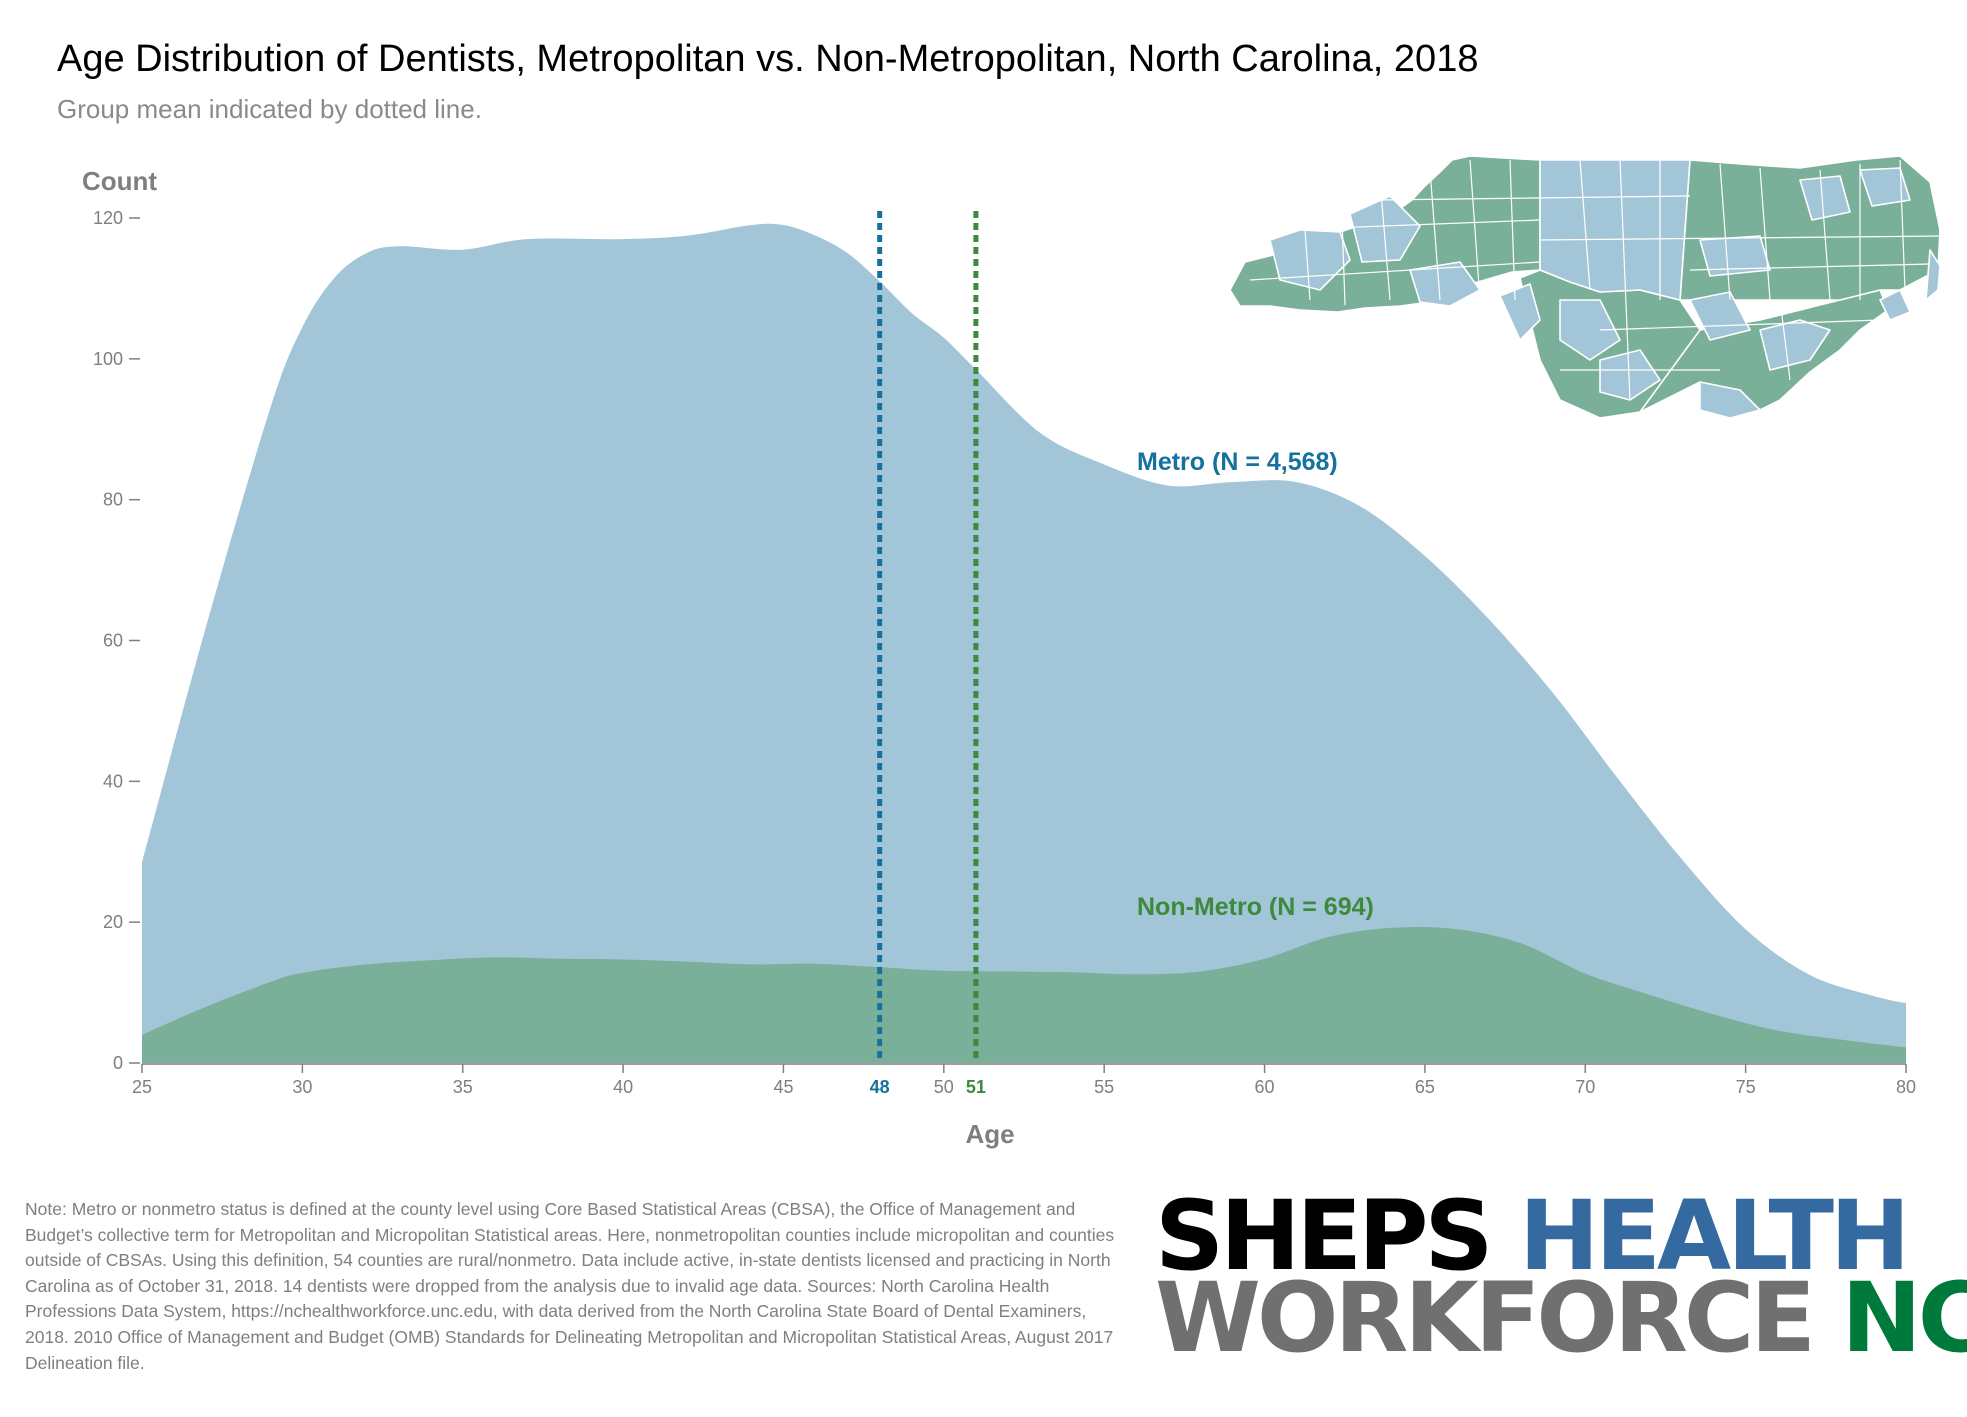  What do you see at coordinates (108, 359) in the screenshot?
I see `y-tick-label: 100` at bounding box center [108, 359].